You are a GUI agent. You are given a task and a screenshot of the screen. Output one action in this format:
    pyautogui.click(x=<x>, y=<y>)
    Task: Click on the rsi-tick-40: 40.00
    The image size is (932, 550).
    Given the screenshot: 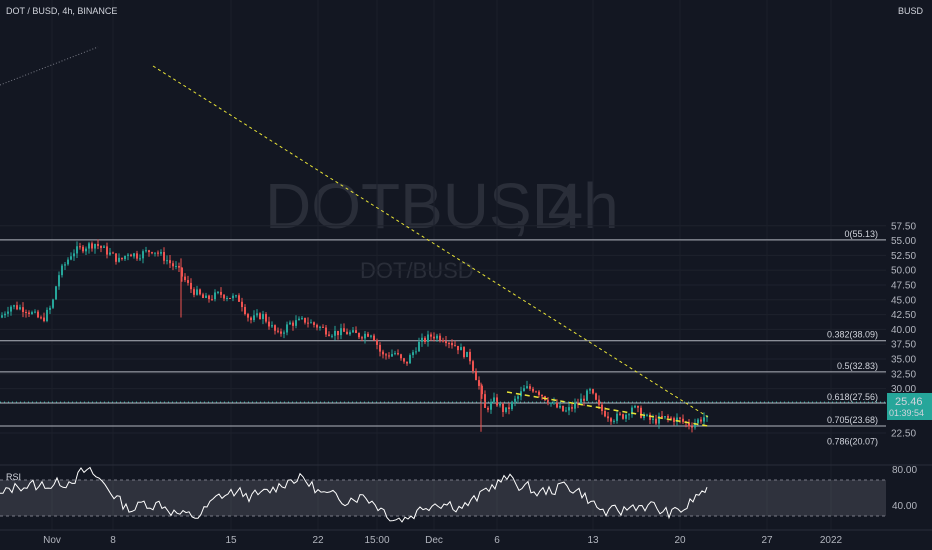 What is the action you would take?
    pyautogui.click(x=904, y=506)
    